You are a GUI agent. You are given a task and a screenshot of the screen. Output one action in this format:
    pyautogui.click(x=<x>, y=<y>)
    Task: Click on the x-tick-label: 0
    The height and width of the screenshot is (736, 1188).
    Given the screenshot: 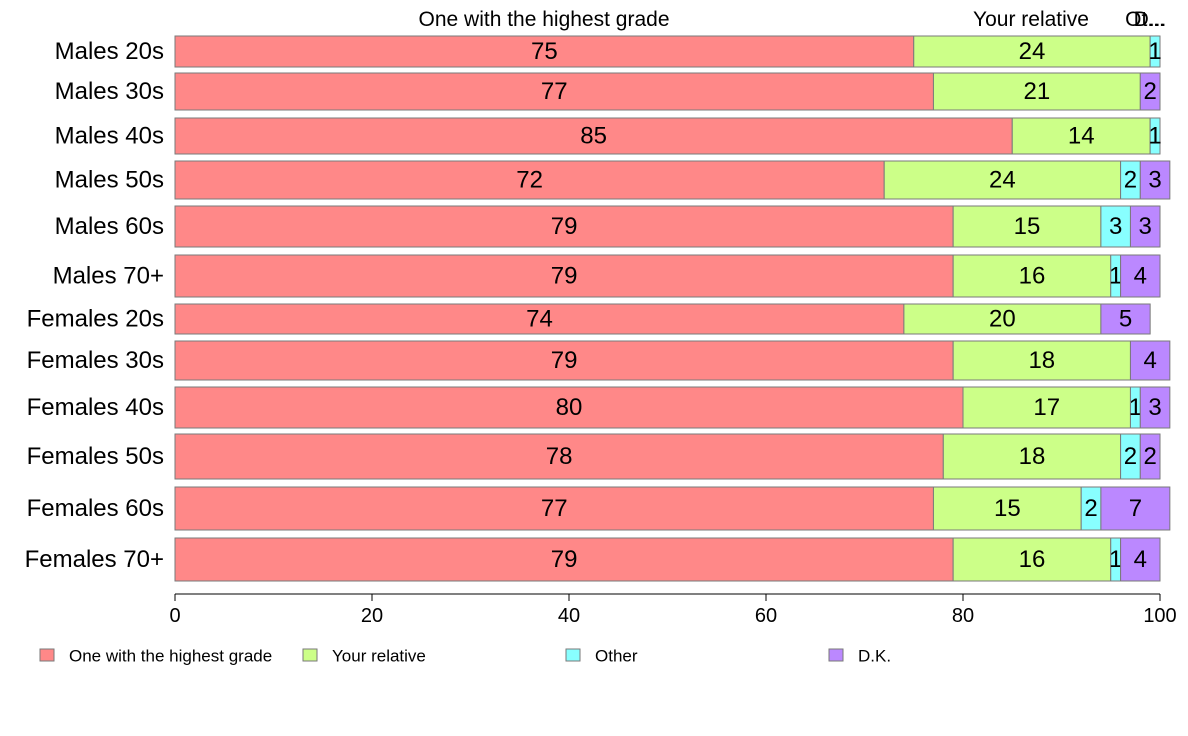 What is the action you would take?
    pyautogui.click(x=174, y=616)
    